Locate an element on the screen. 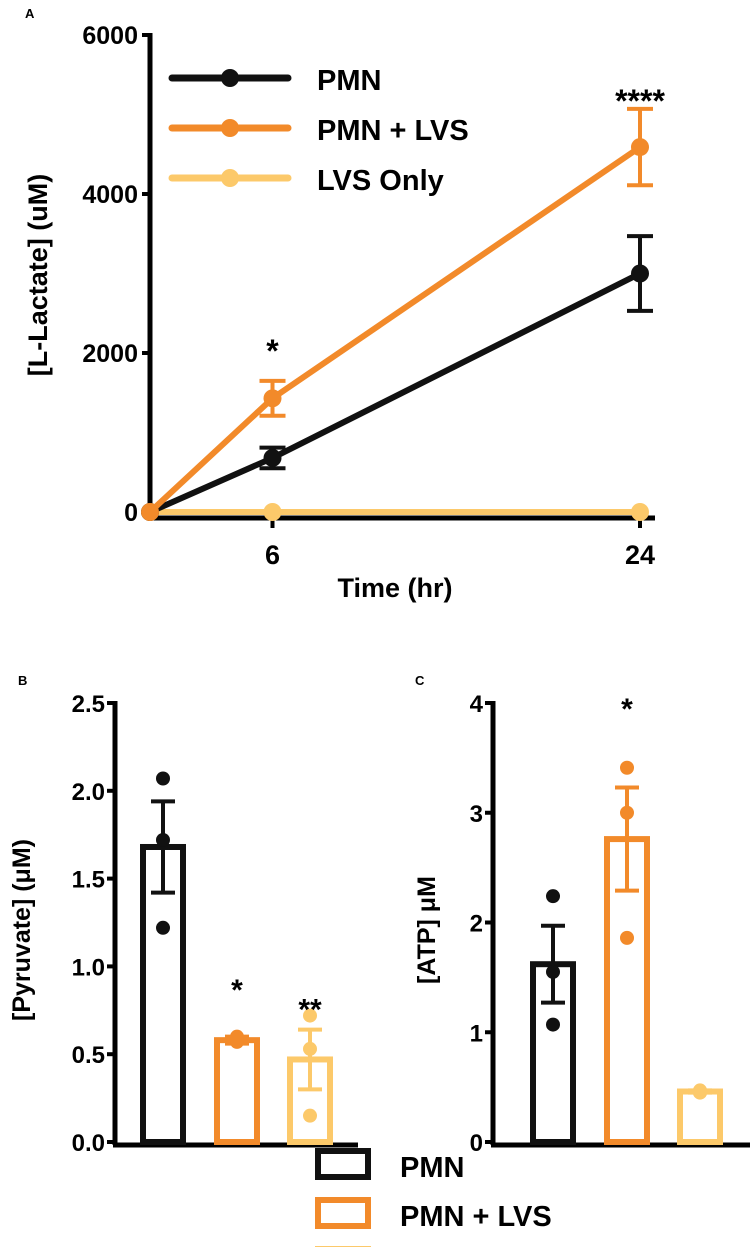  y-tick-label: 0 is located at coordinates (476, 1143).